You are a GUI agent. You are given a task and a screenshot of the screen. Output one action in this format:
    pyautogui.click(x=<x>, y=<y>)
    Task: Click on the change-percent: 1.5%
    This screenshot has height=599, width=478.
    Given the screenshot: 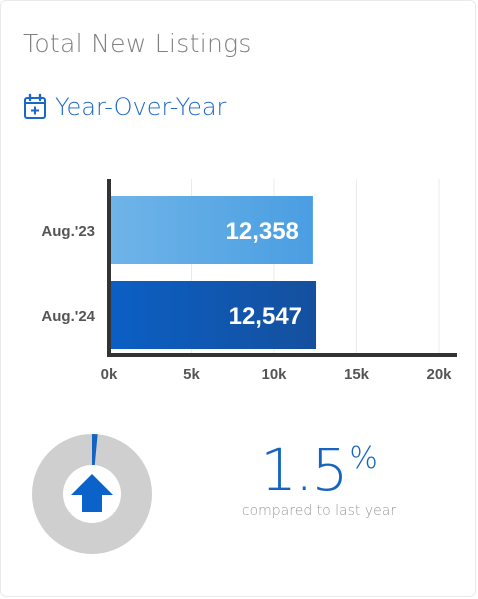 What is the action you would take?
    pyautogui.click(x=319, y=470)
    